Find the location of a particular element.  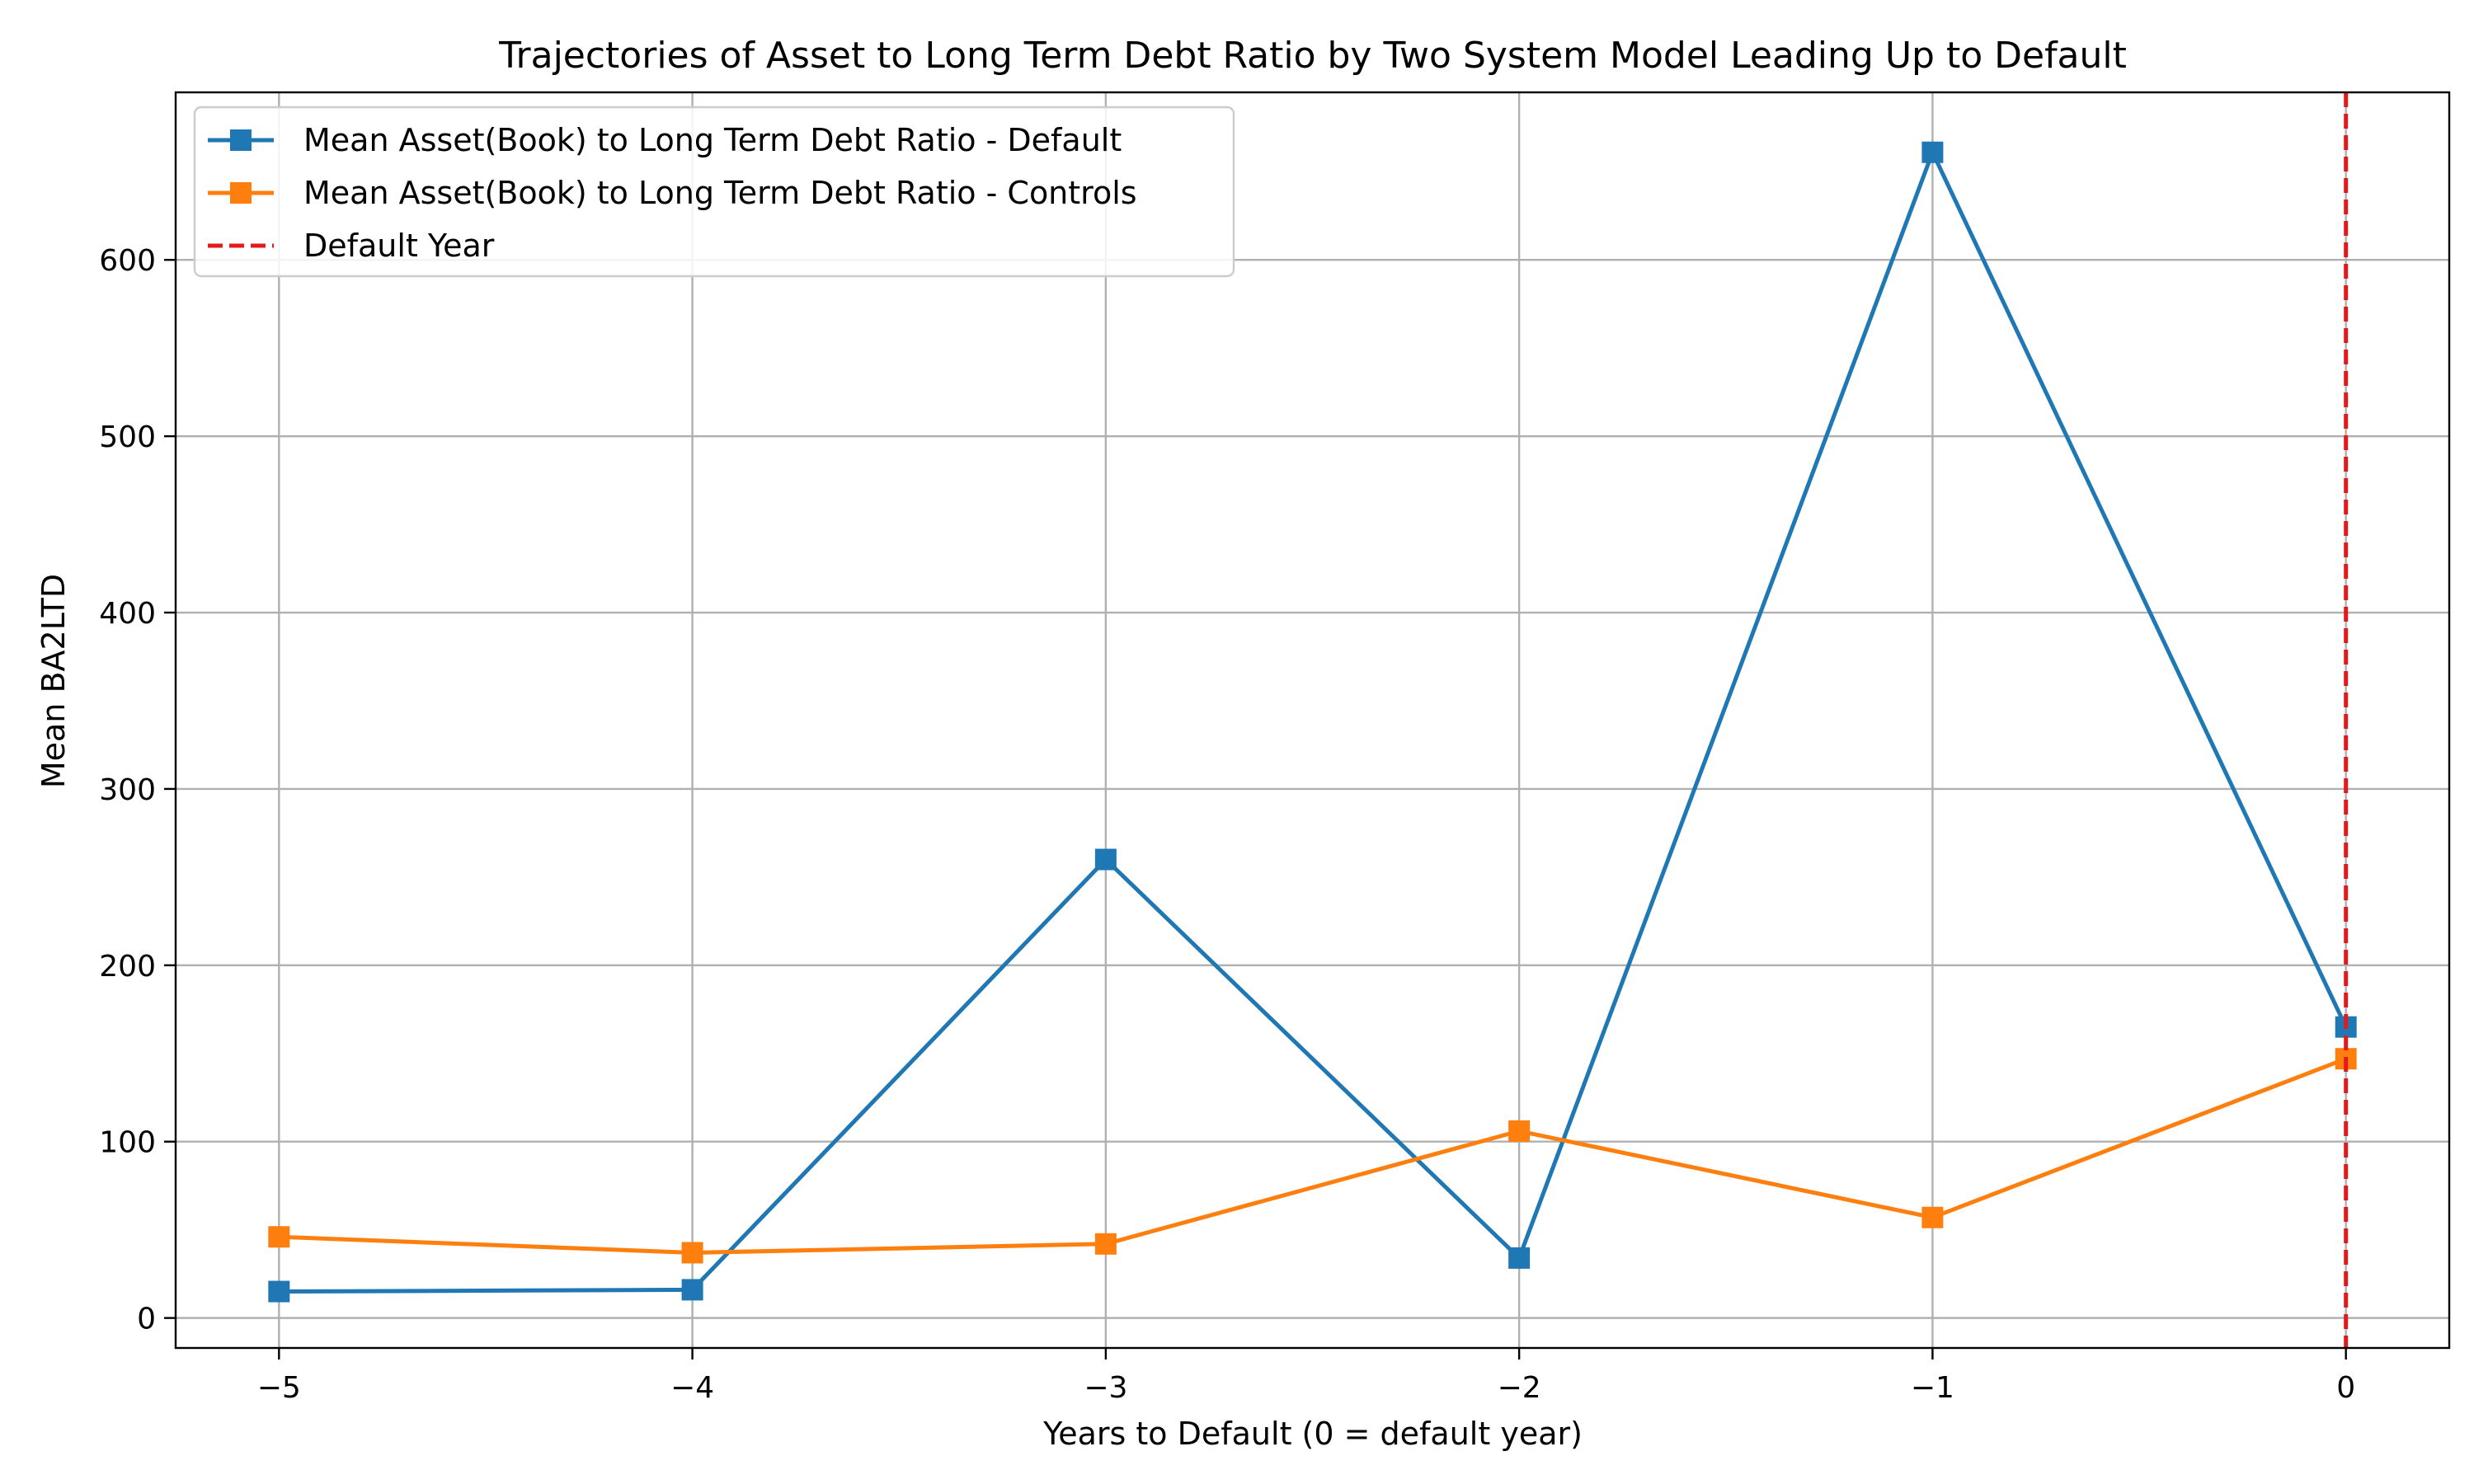

x-tick-label: −1 is located at coordinates (1932, 1388).